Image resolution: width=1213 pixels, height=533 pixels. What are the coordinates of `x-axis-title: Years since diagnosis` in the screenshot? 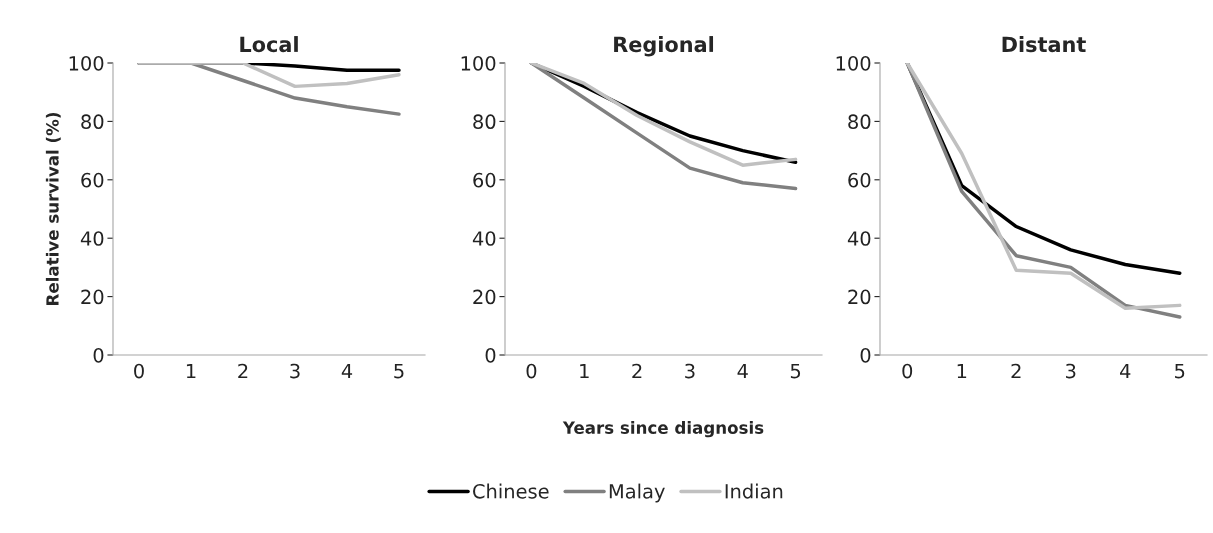 It's located at (663, 429).